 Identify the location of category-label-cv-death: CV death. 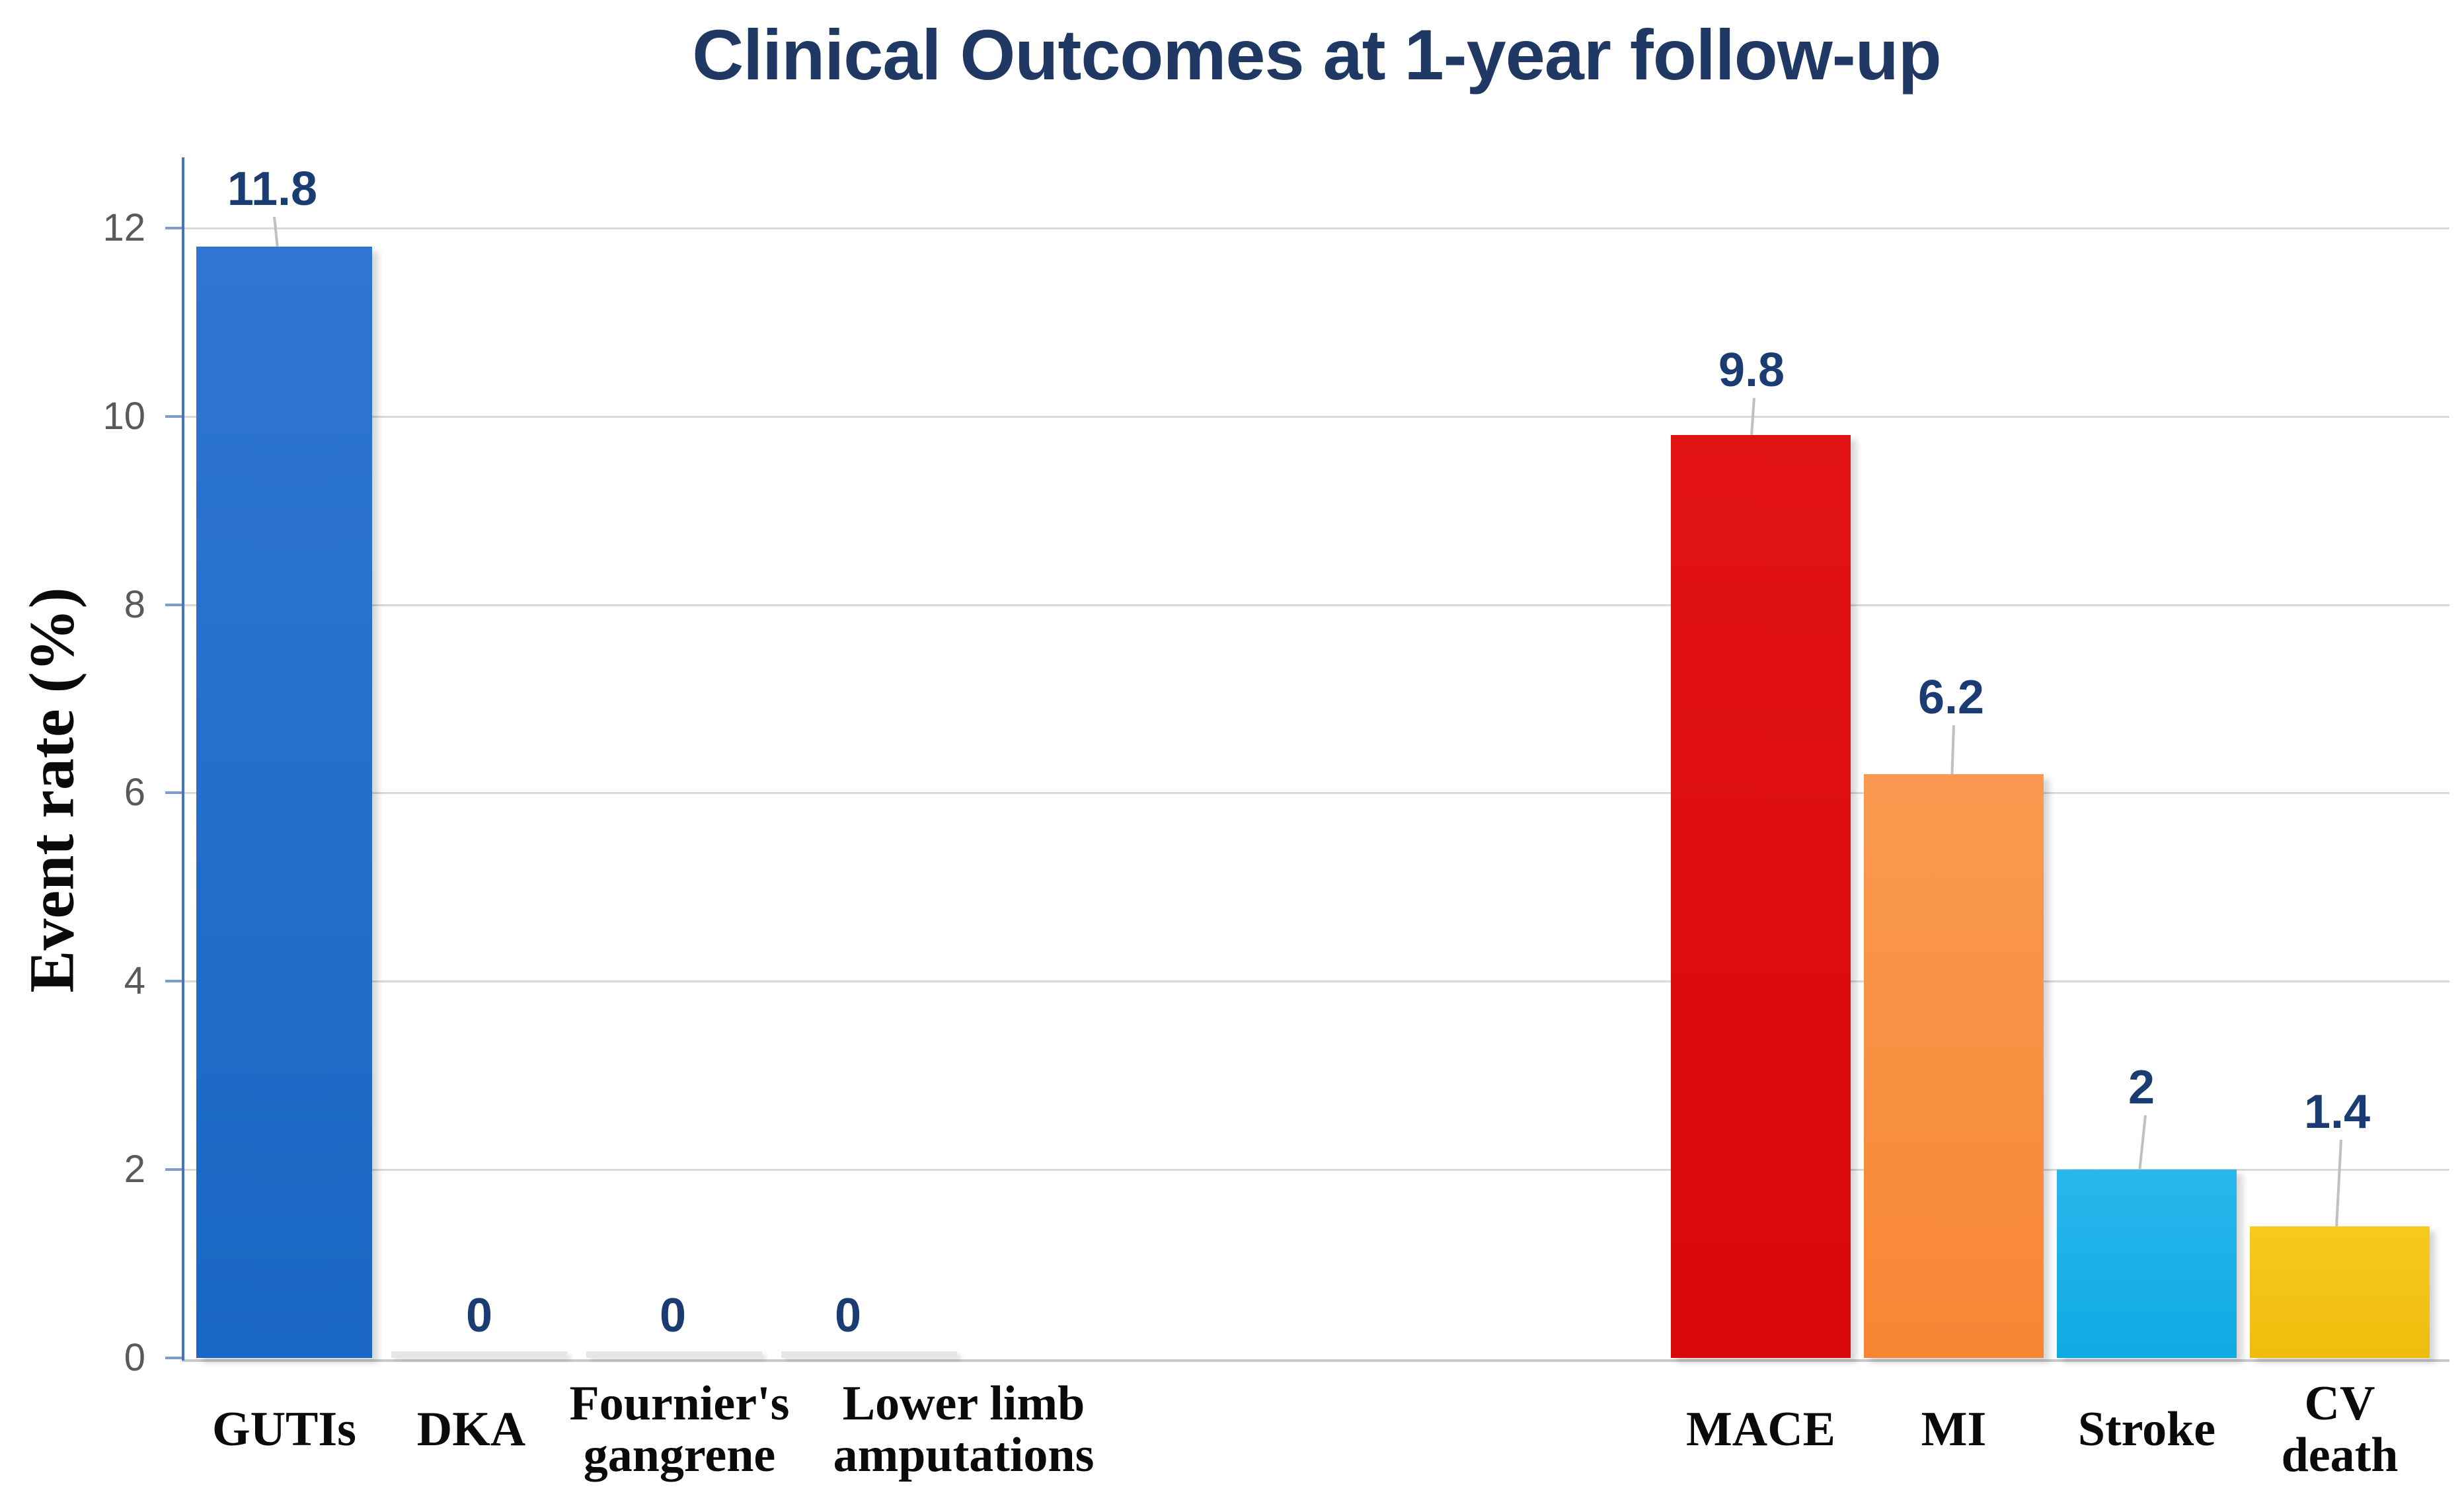
(2340, 1429).